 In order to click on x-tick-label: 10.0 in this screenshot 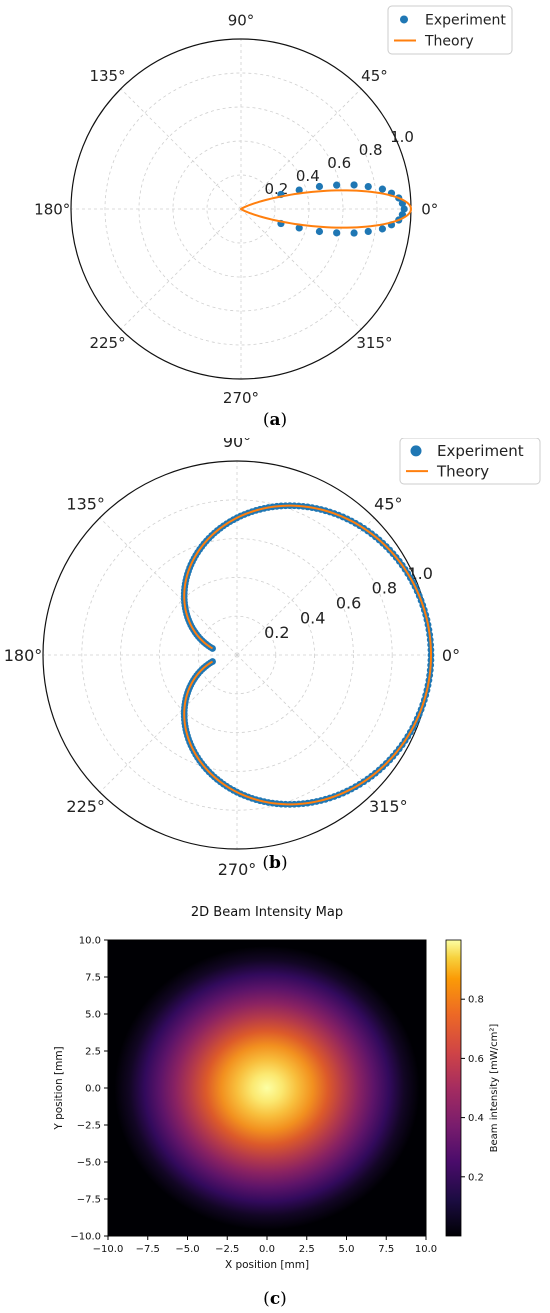, I will do `click(426, 1249)`.